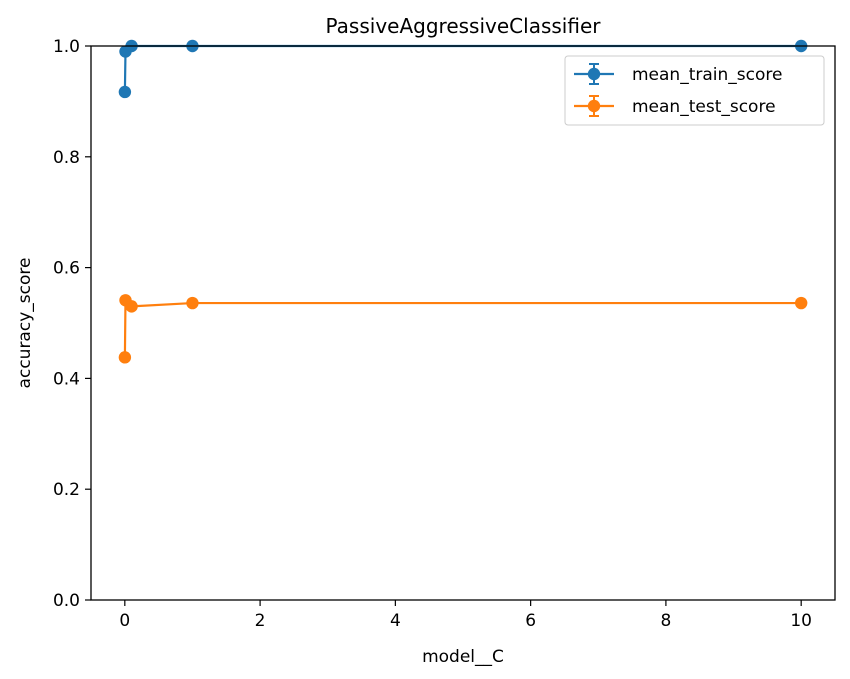 The width and height of the screenshot is (850, 679). Describe the element at coordinates (704, 107) in the screenshot. I see `legend-label: mean_test_score` at that location.